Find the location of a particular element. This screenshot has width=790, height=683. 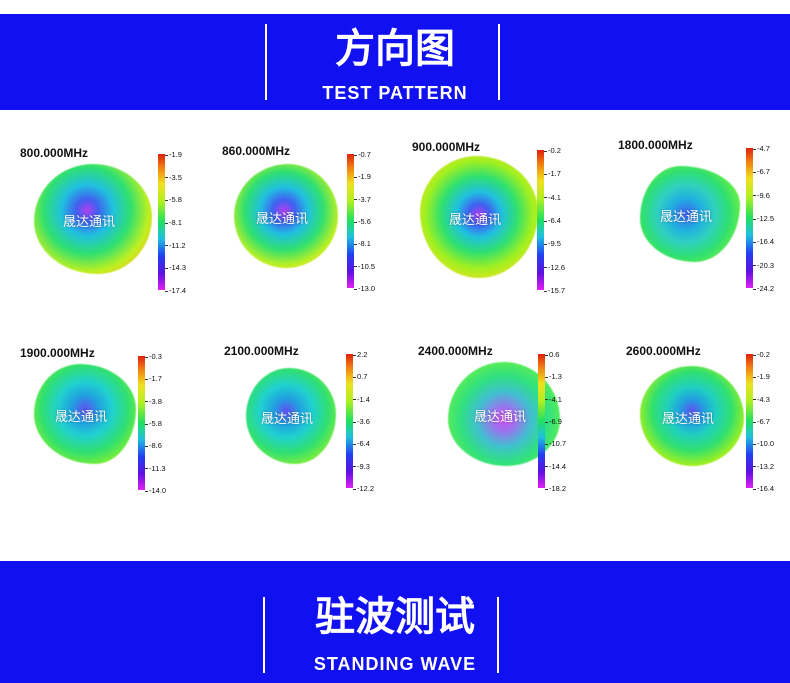

scale-tick-label: -20.3 is located at coordinates (763, 265).